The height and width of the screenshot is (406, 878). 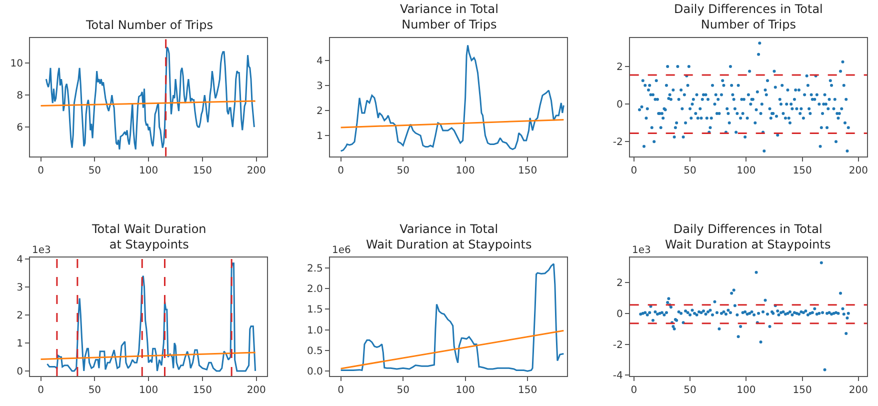 What do you see at coordinates (19, 96) in the screenshot?
I see `y-tick-label: 8` at bounding box center [19, 96].